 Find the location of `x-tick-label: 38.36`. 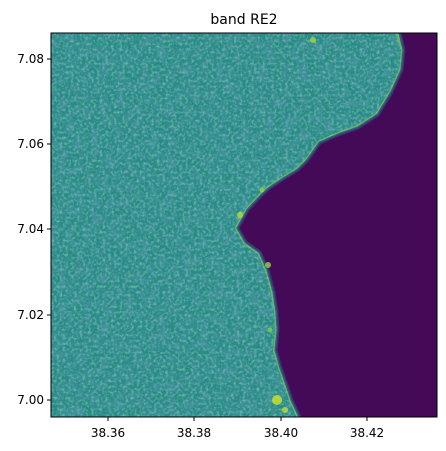

x-tick-label: 38.36 is located at coordinates (108, 433).